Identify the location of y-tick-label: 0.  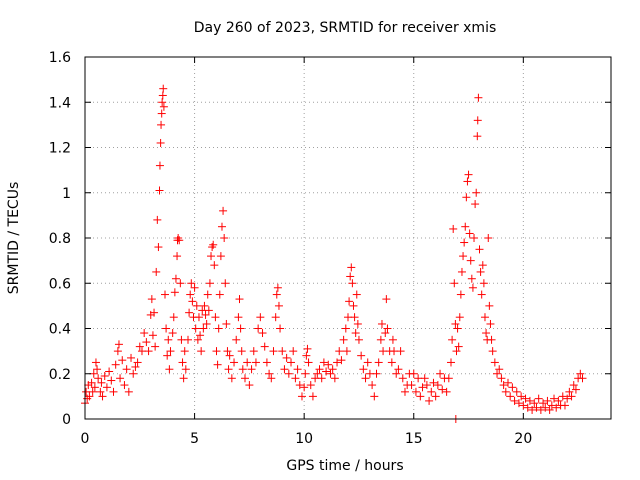
(66, 420).